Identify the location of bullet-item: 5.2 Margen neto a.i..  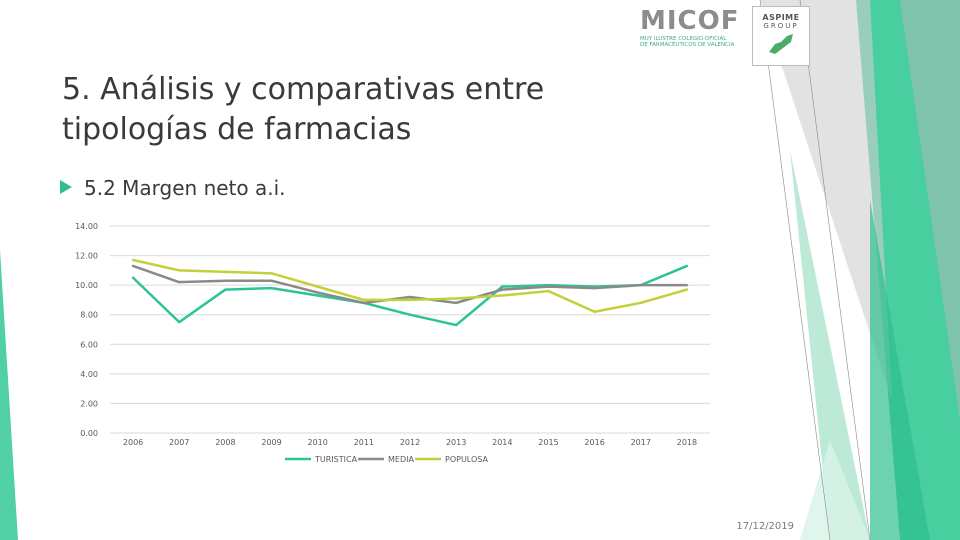
(173, 188).